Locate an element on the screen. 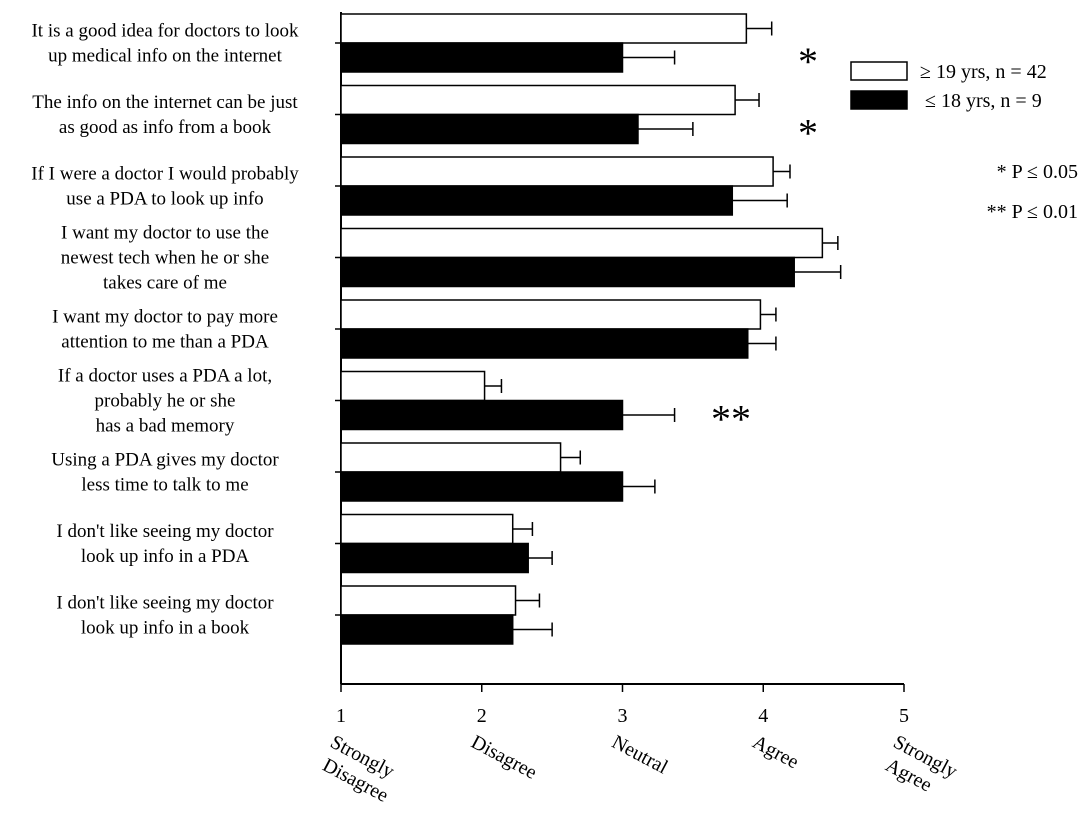 Image resolution: width=1083 pixels, height=817 pixels. legend: ≥ 19 yrs, n = 42 ≤ 18 yrs, n = 9 is located at coordinates (948, 86).